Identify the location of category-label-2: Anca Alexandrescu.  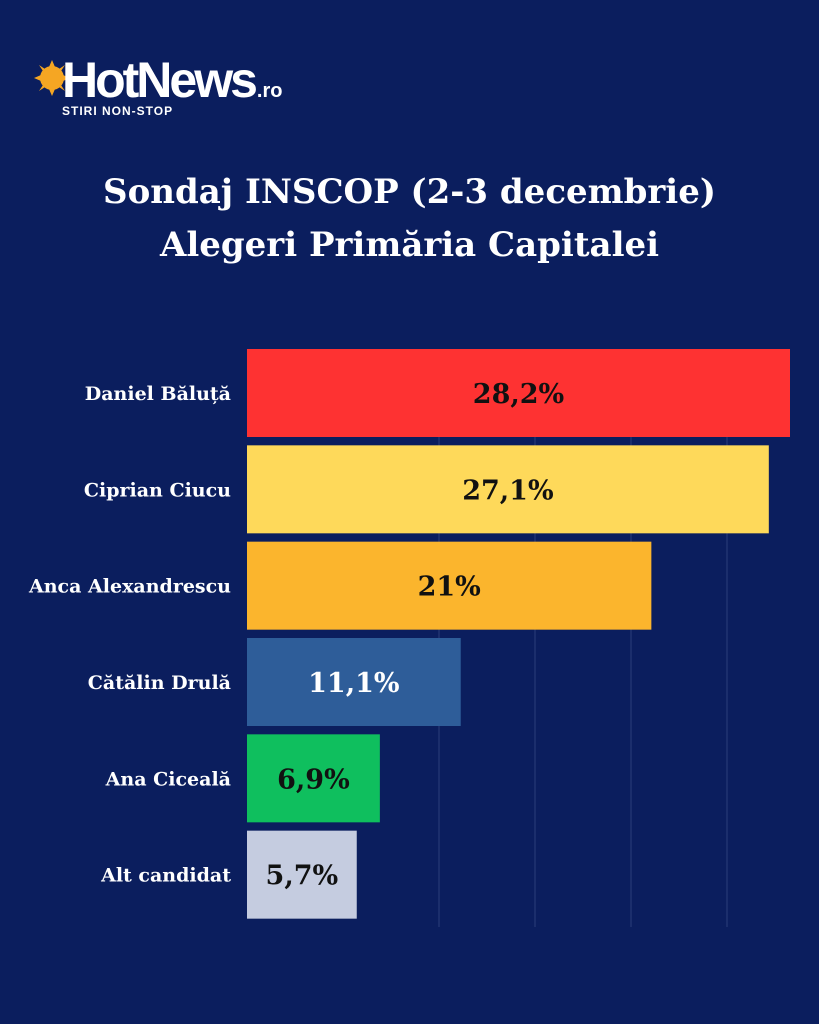
(129, 587).